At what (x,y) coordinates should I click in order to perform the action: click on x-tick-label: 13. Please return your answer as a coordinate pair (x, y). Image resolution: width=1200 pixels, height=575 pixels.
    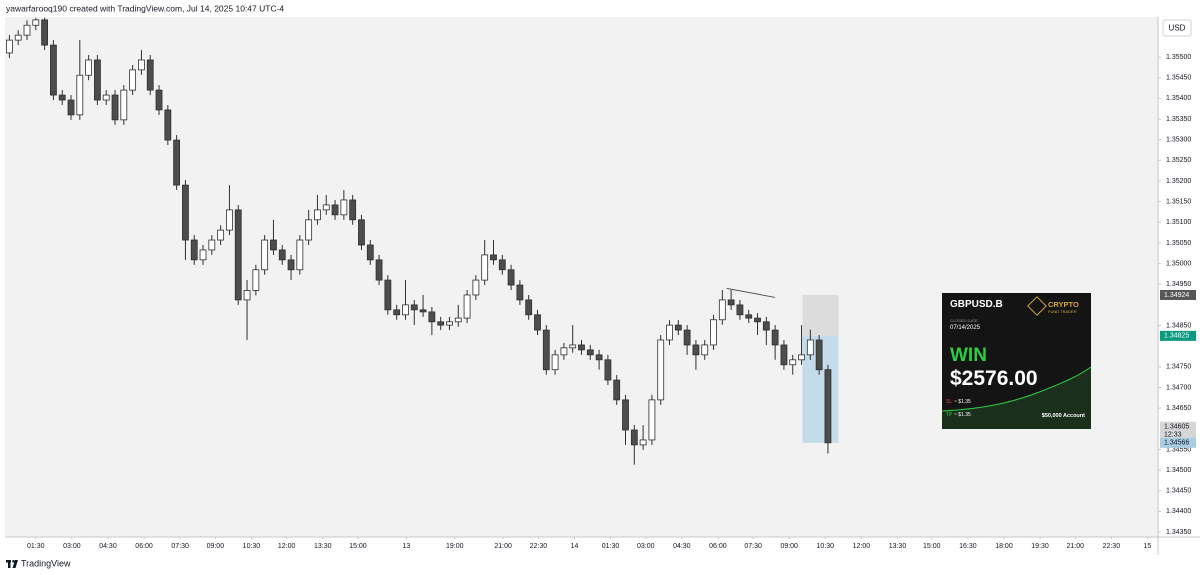
    Looking at the image, I should click on (406, 546).